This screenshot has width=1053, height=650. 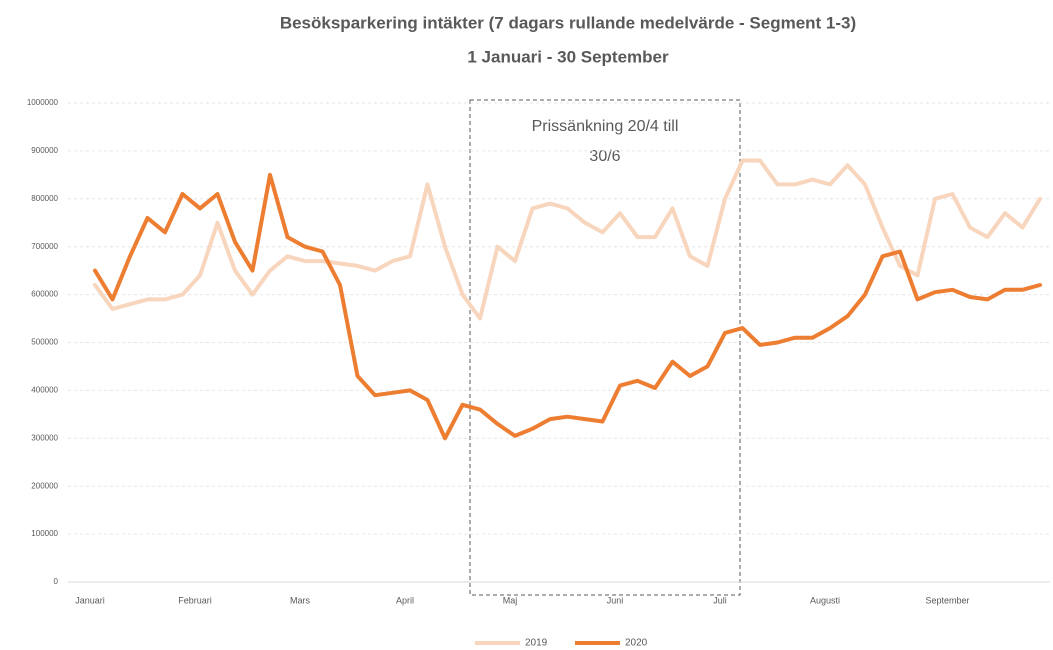 What do you see at coordinates (536, 643) in the screenshot?
I see `legend-label: 2019` at bounding box center [536, 643].